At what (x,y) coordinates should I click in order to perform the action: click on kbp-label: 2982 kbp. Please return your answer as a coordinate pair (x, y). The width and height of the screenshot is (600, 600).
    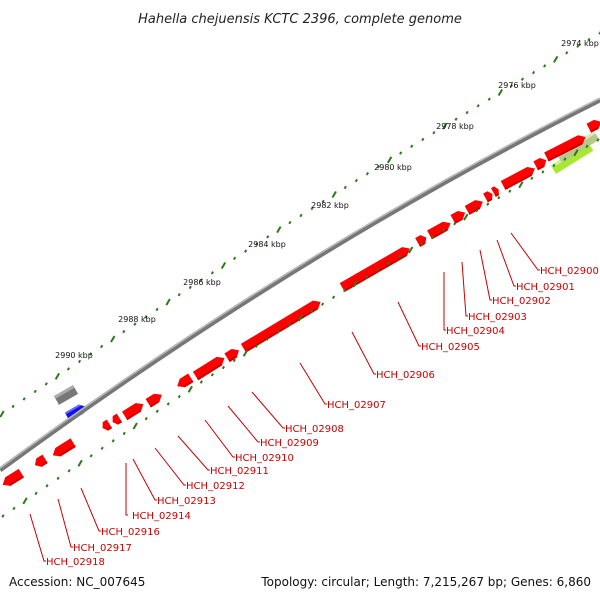
    Looking at the image, I should click on (330, 205).